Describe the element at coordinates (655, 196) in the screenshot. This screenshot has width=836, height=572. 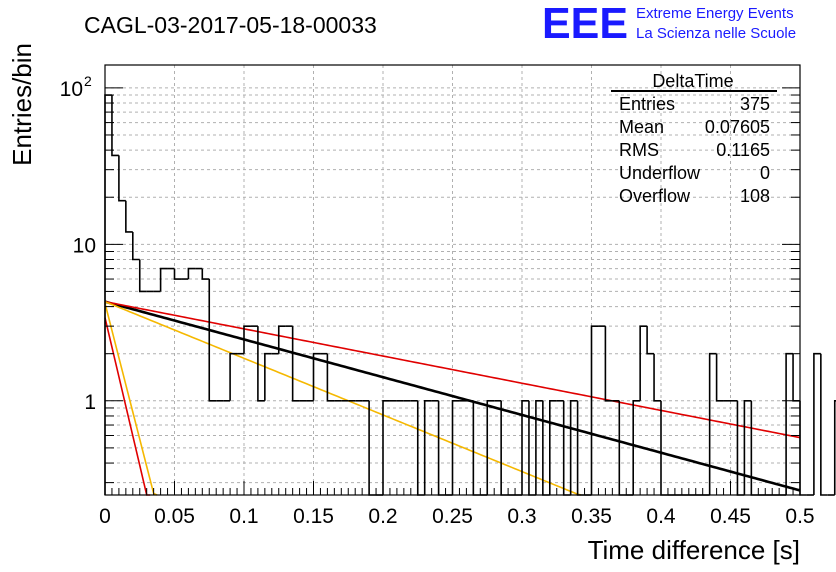
I see `stats-row-label: Overflow` at that location.